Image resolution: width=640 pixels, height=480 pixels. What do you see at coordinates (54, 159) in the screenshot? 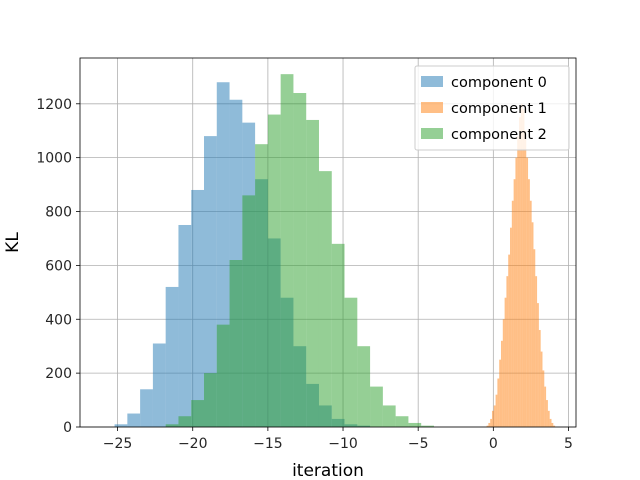
I see `y-tick-label: 1000` at bounding box center [54, 159].